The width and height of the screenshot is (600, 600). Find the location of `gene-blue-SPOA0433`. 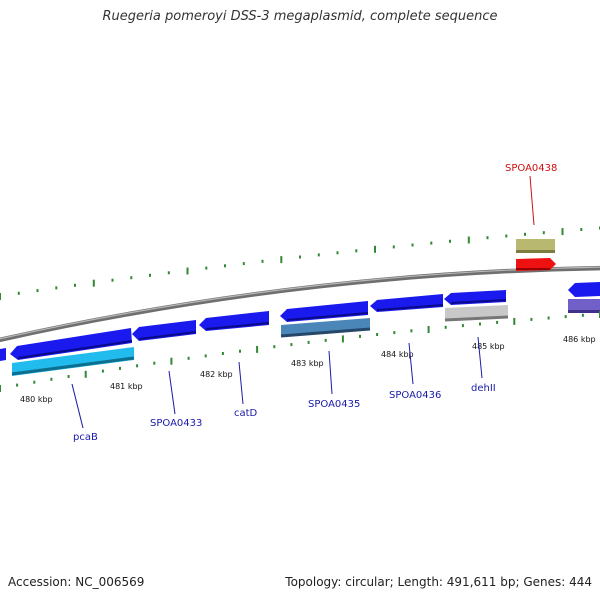

gene-blue-SPOA0433 is located at coordinates (164, 330).